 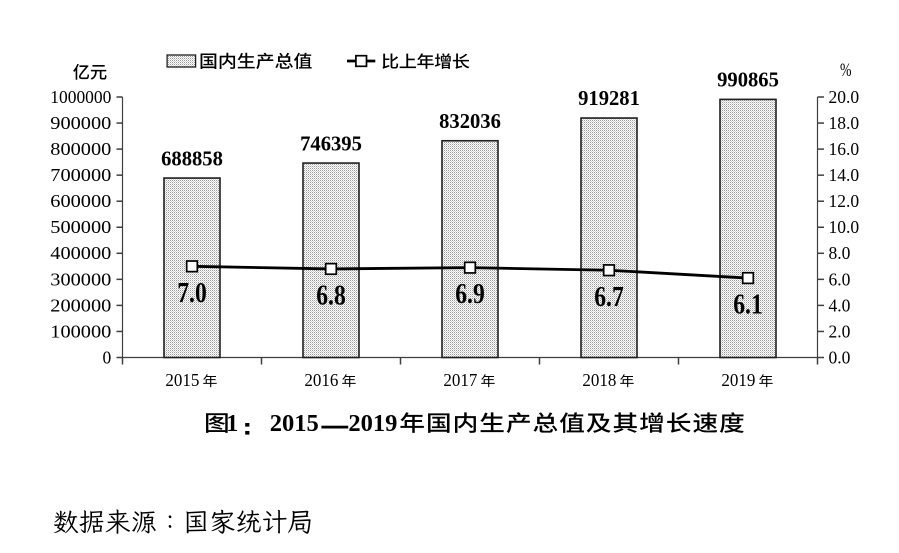 I want to click on svg-text: 400000, so click(x=80, y=253).